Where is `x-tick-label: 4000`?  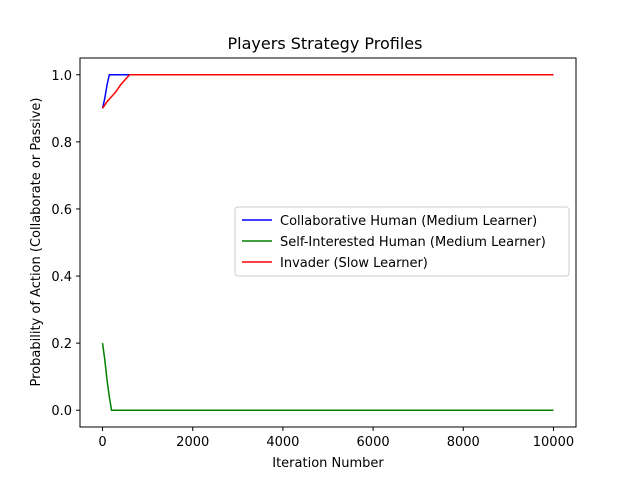 x-tick-label: 4000 is located at coordinates (282, 442).